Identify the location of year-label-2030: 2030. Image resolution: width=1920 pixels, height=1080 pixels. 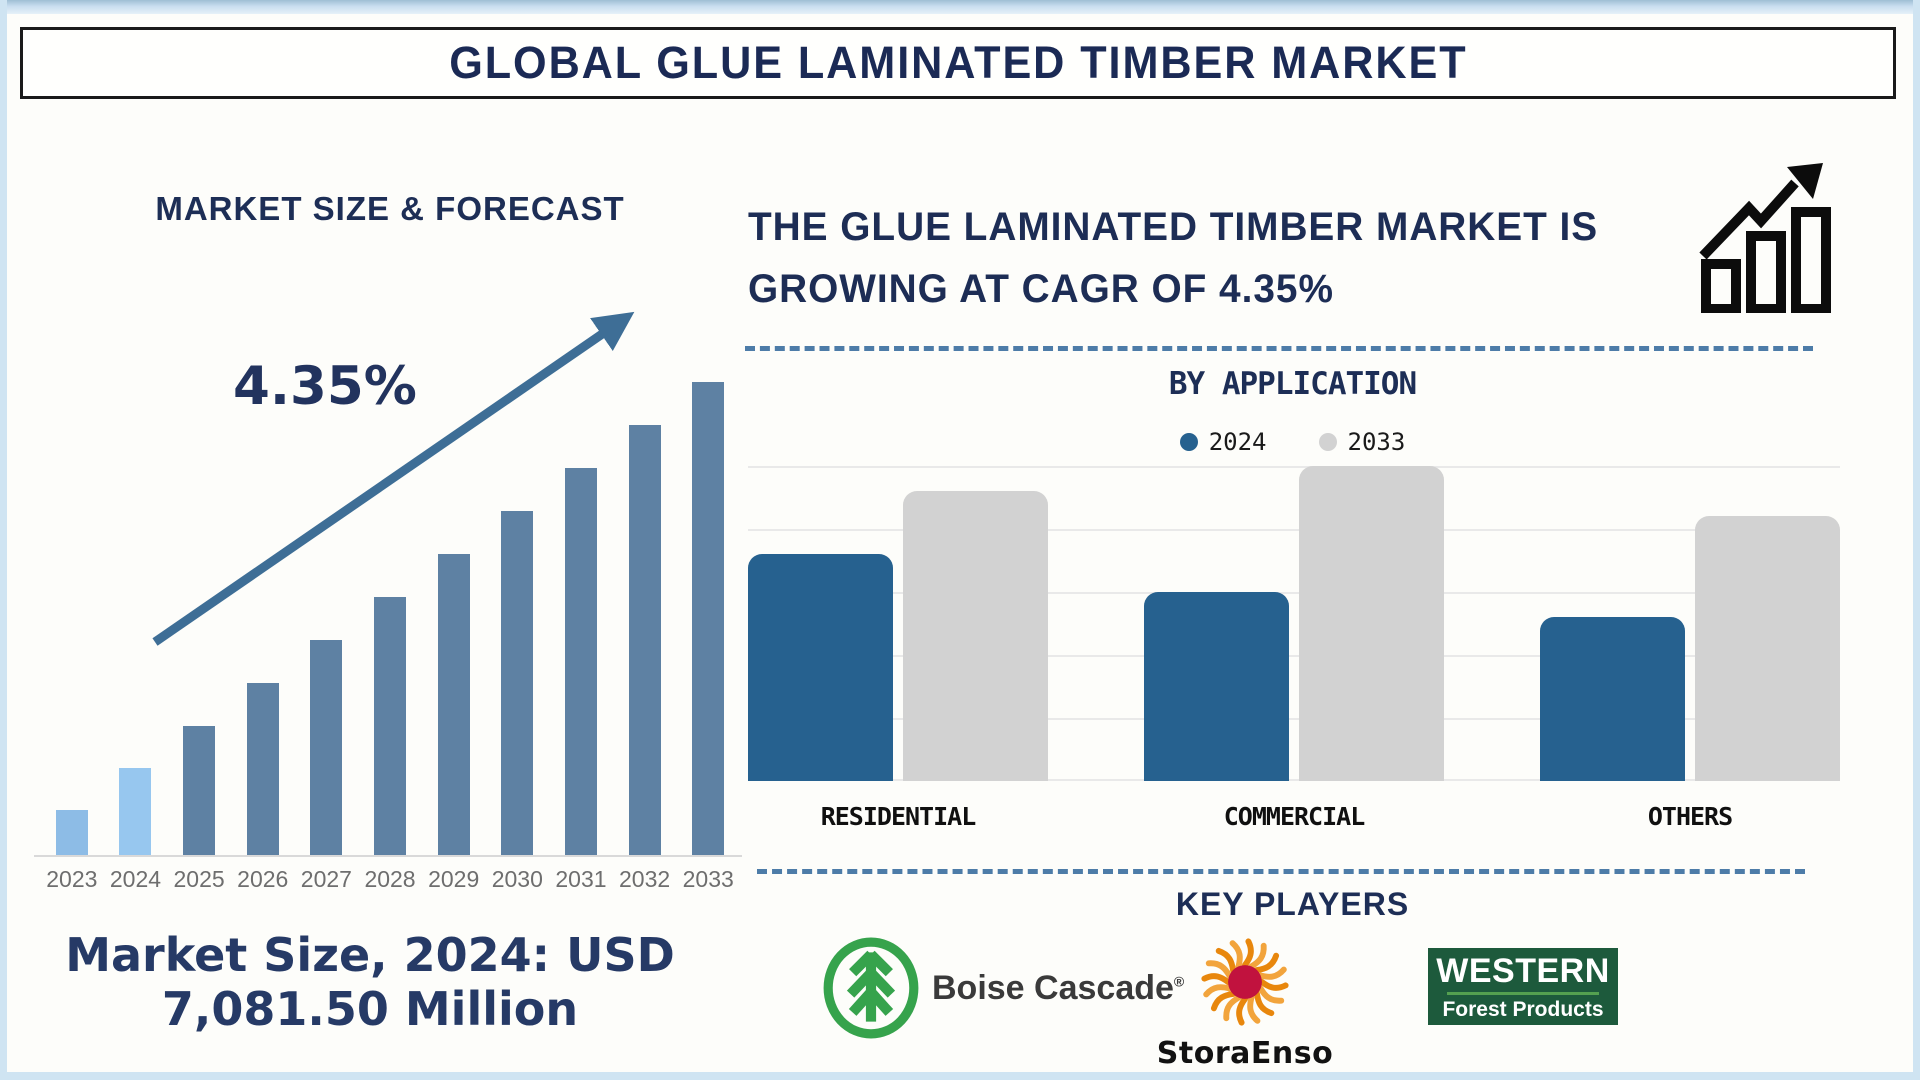
(517, 879).